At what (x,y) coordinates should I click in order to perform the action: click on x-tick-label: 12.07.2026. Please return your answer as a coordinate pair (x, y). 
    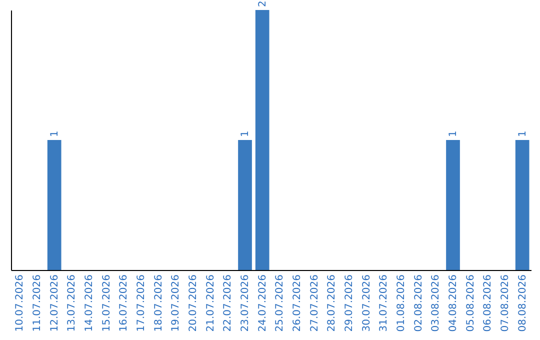
    Looking at the image, I should click on (54, 303).